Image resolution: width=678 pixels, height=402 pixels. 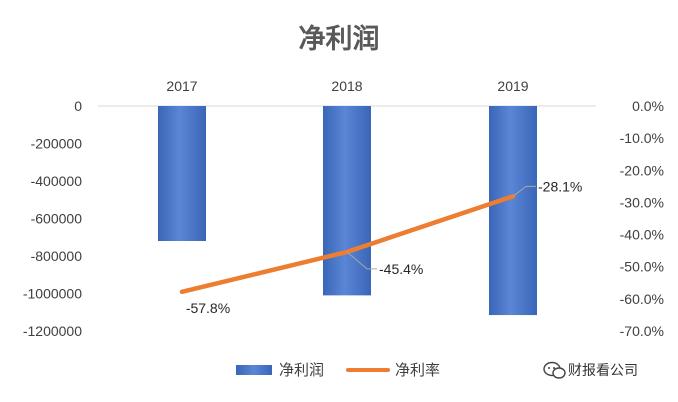 What do you see at coordinates (603, 371) in the screenshot?
I see `watermark-text: 财报看公司` at bounding box center [603, 371].